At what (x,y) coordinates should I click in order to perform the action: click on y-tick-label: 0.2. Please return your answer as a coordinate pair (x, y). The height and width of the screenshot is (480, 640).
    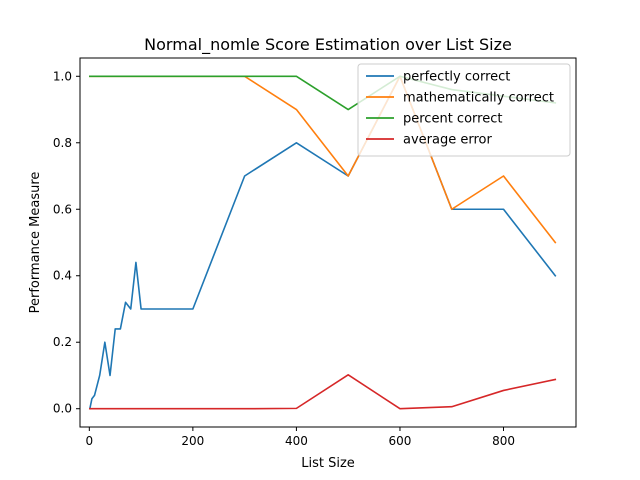
    Looking at the image, I should click on (62, 342).